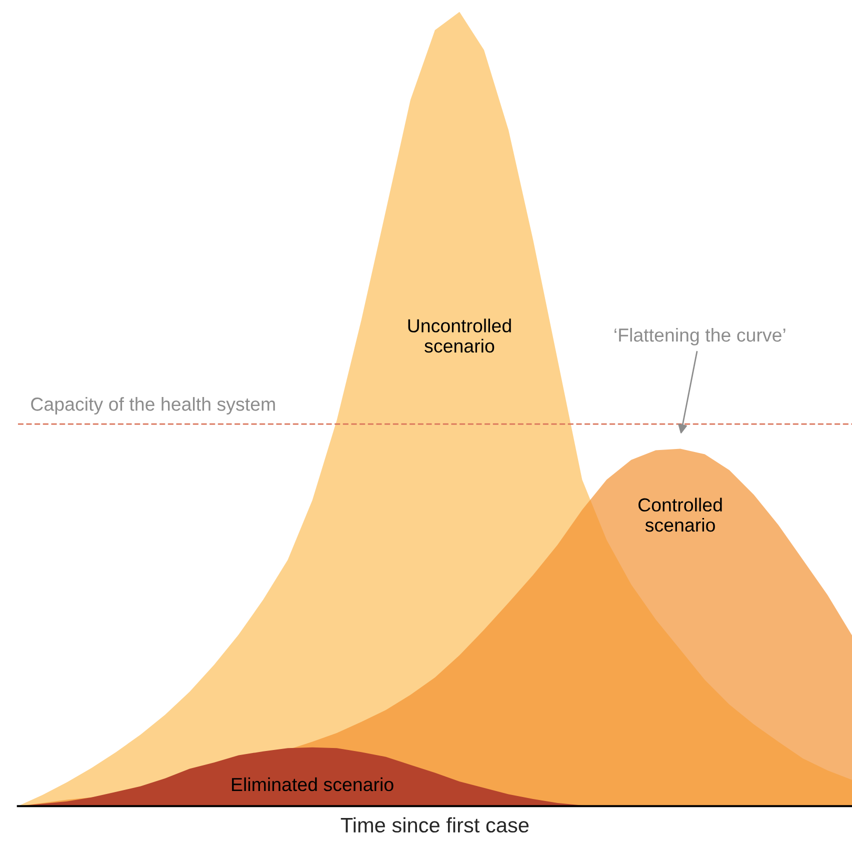 The width and height of the screenshot is (852, 845). I want to click on series-label: Uncontrolled scenario, so click(459, 335).